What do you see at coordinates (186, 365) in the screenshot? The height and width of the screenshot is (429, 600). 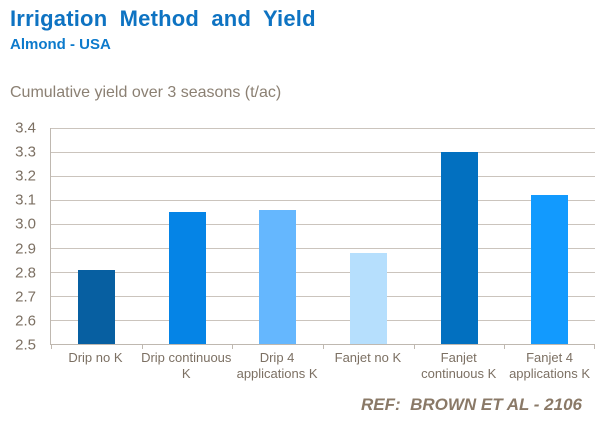 I see `x-tick-label: Drip continuous K` at bounding box center [186, 365].